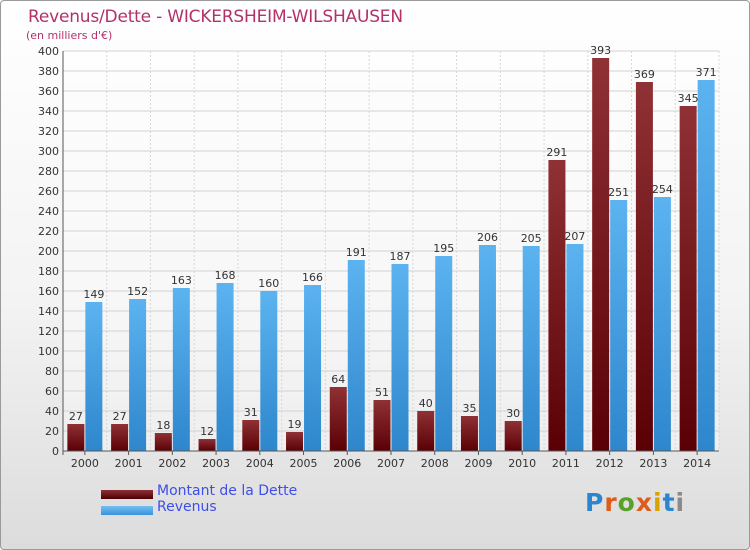 This screenshot has height=550, width=750. What do you see at coordinates (172, 463) in the screenshot?
I see `x-tick-label: 2002` at bounding box center [172, 463].